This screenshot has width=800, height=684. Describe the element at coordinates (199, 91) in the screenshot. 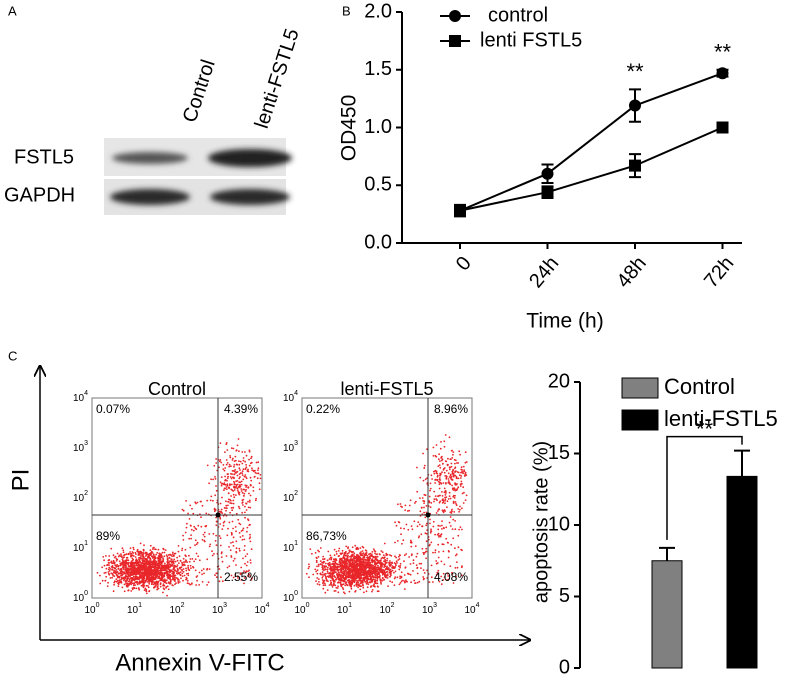

I see `lane-label: Control` at that location.